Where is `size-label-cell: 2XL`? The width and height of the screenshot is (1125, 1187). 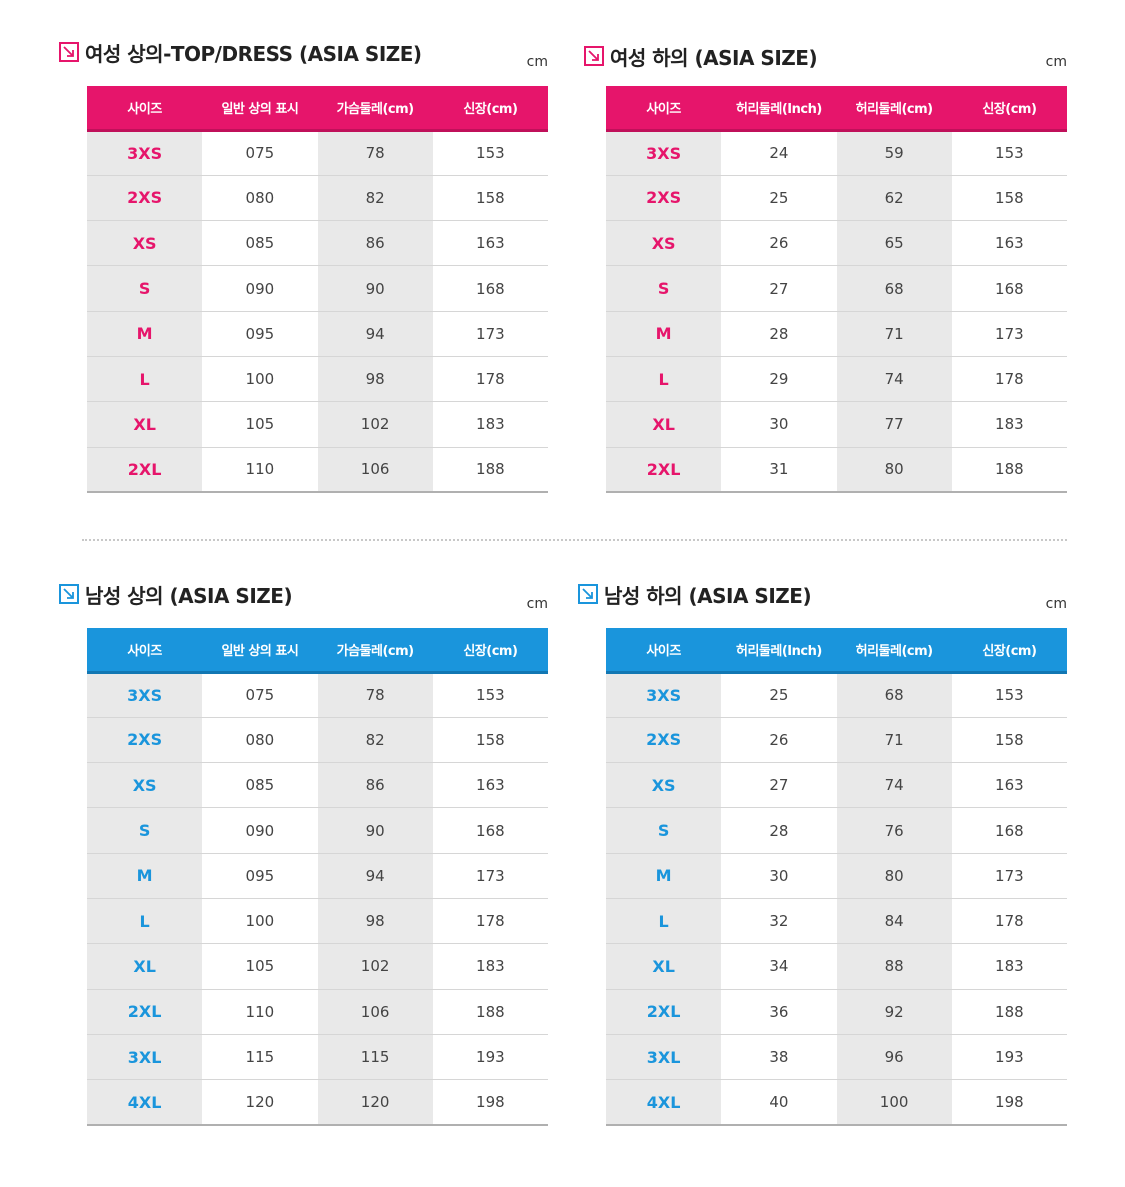 size-label-cell: 2XL is located at coordinates (664, 1012).